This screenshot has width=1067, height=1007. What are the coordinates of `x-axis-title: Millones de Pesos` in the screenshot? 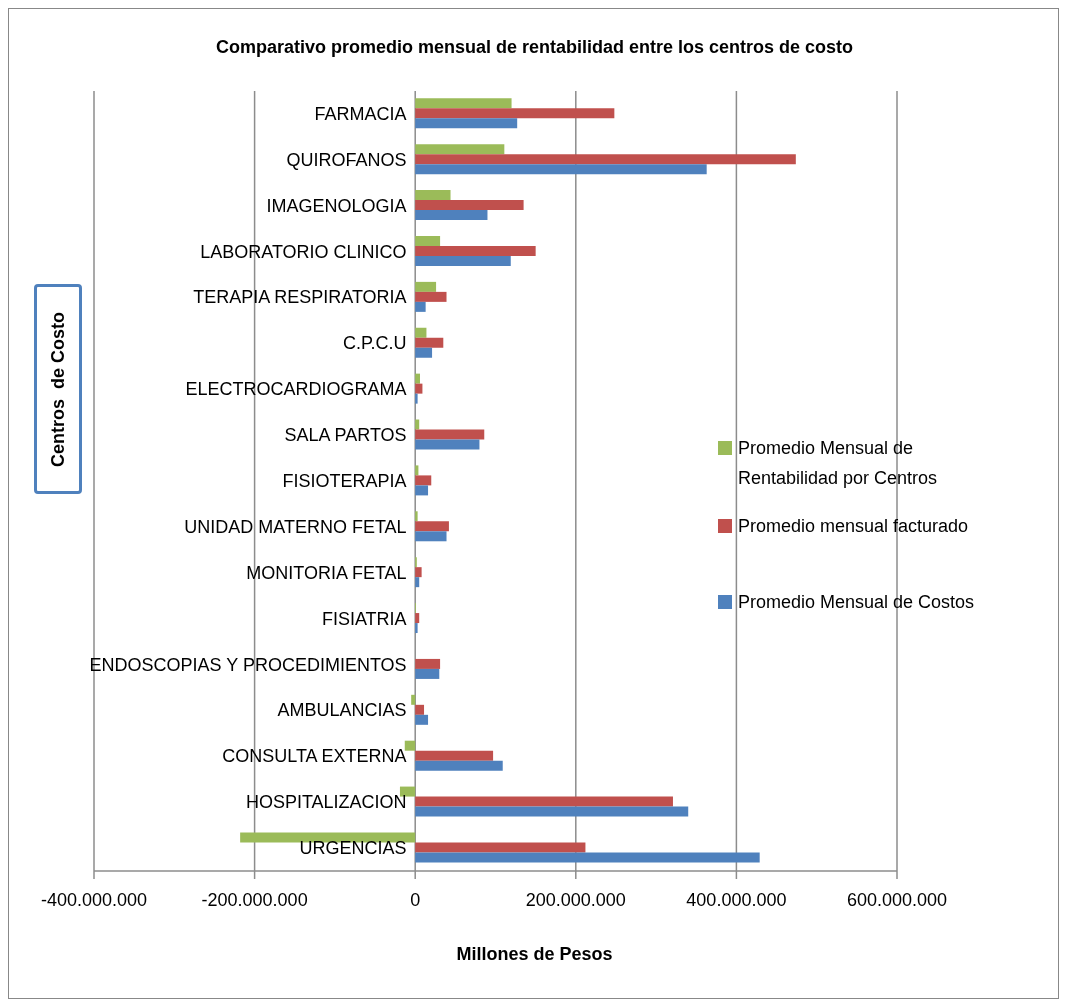 It's located at (534, 954).